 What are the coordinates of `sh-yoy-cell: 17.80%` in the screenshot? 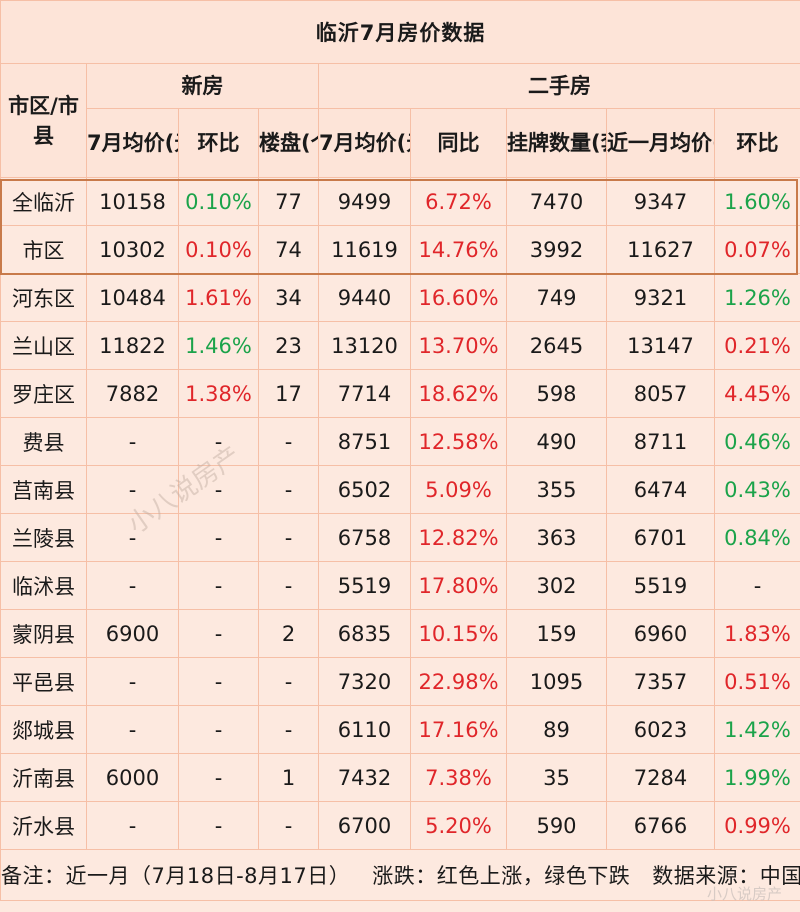 It's located at (458, 585).